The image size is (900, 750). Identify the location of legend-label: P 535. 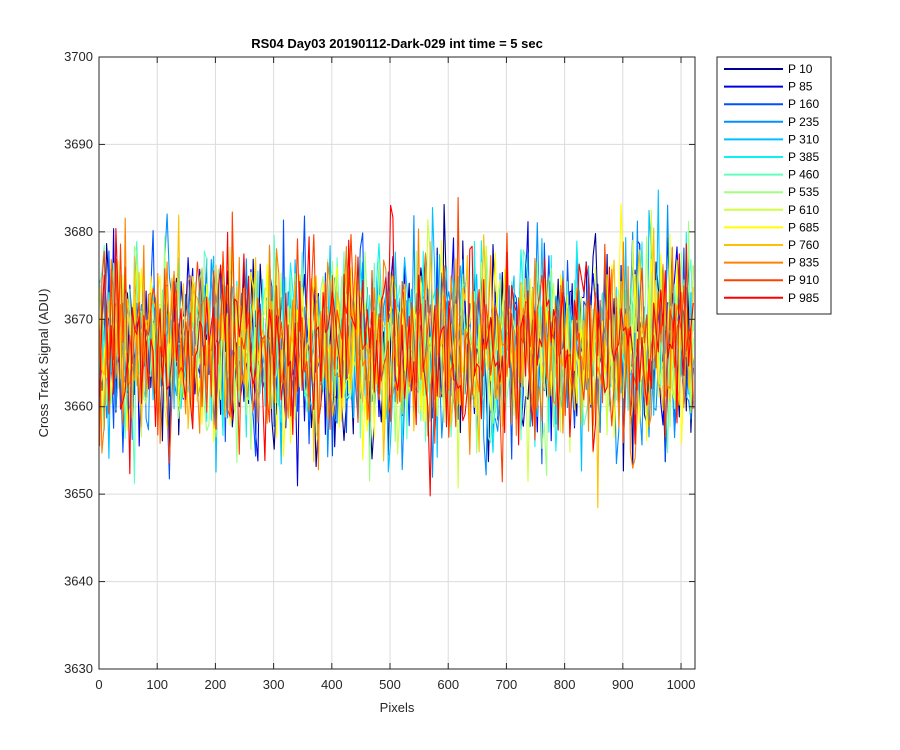
(803, 192).